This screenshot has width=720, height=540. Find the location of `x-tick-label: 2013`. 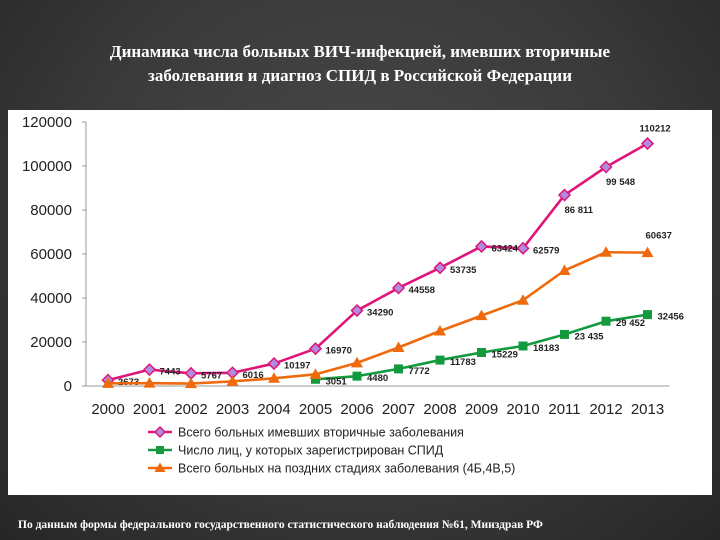

x-tick-label: 2013 is located at coordinates (647, 409).